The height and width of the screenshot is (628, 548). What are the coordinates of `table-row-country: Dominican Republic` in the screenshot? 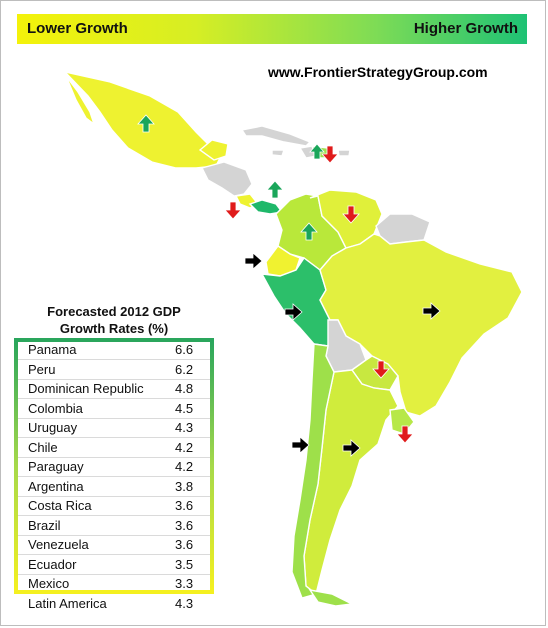 It's located at (86, 388).